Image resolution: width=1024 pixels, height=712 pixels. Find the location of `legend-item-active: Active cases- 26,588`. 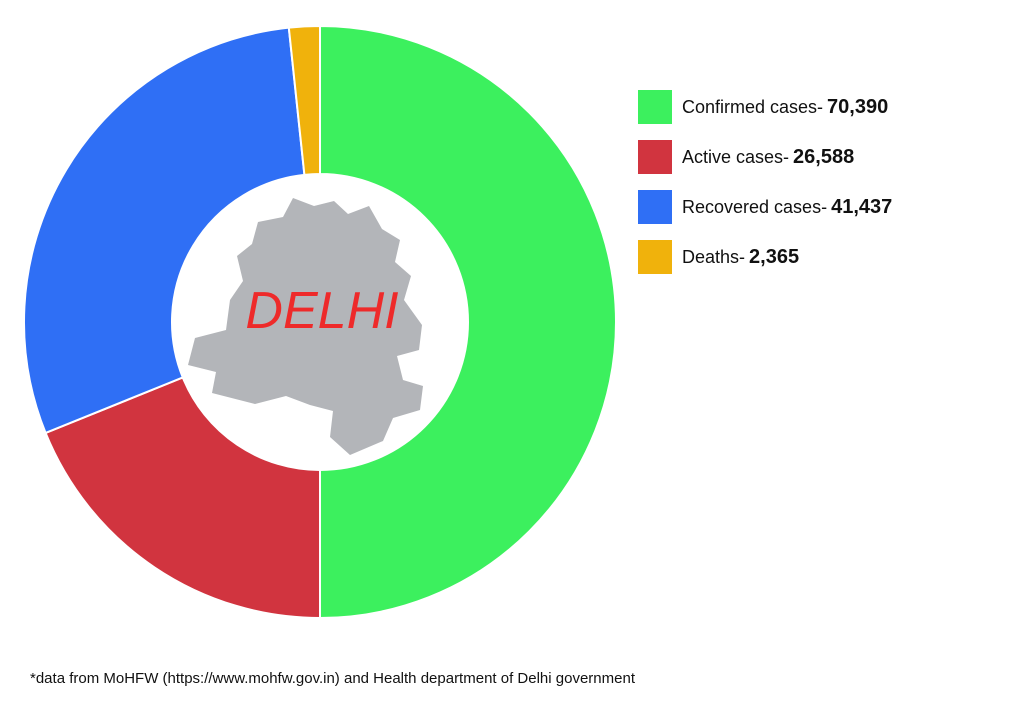

legend-item-active: Active cases- 26,588 is located at coordinates (765, 157).